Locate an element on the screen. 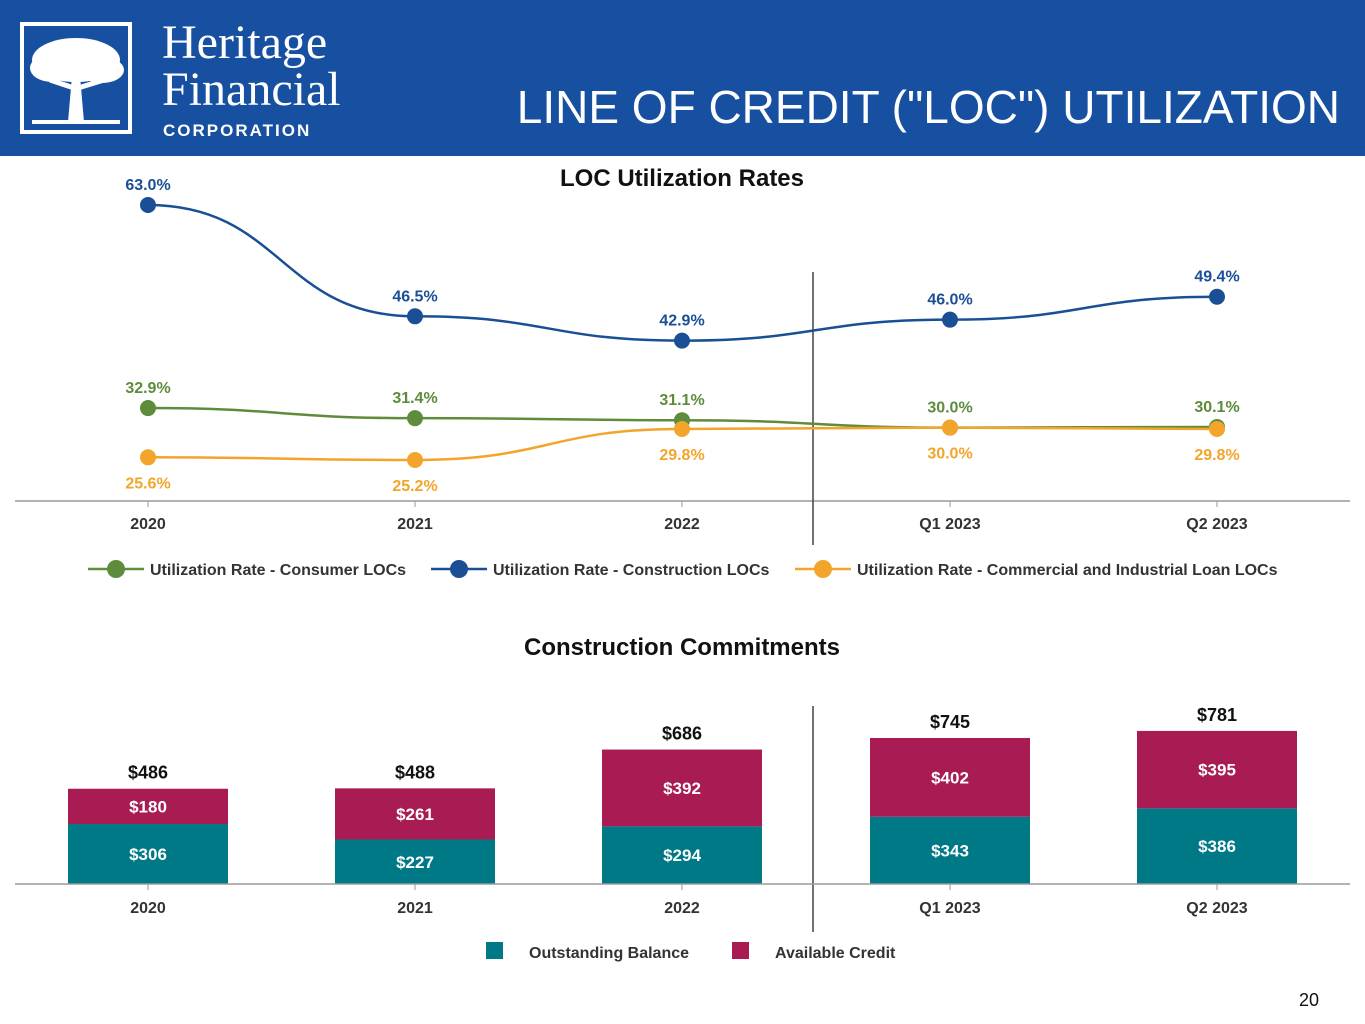 The height and width of the screenshot is (1024, 1365). line-chart-tick-label: Q2 2023 is located at coordinates (1216, 524).